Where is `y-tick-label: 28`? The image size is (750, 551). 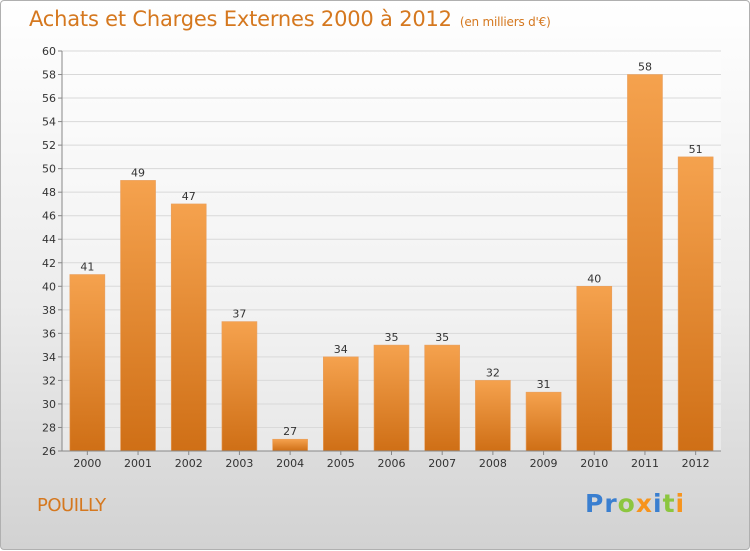 y-tick-label: 28 is located at coordinates (49, 427).